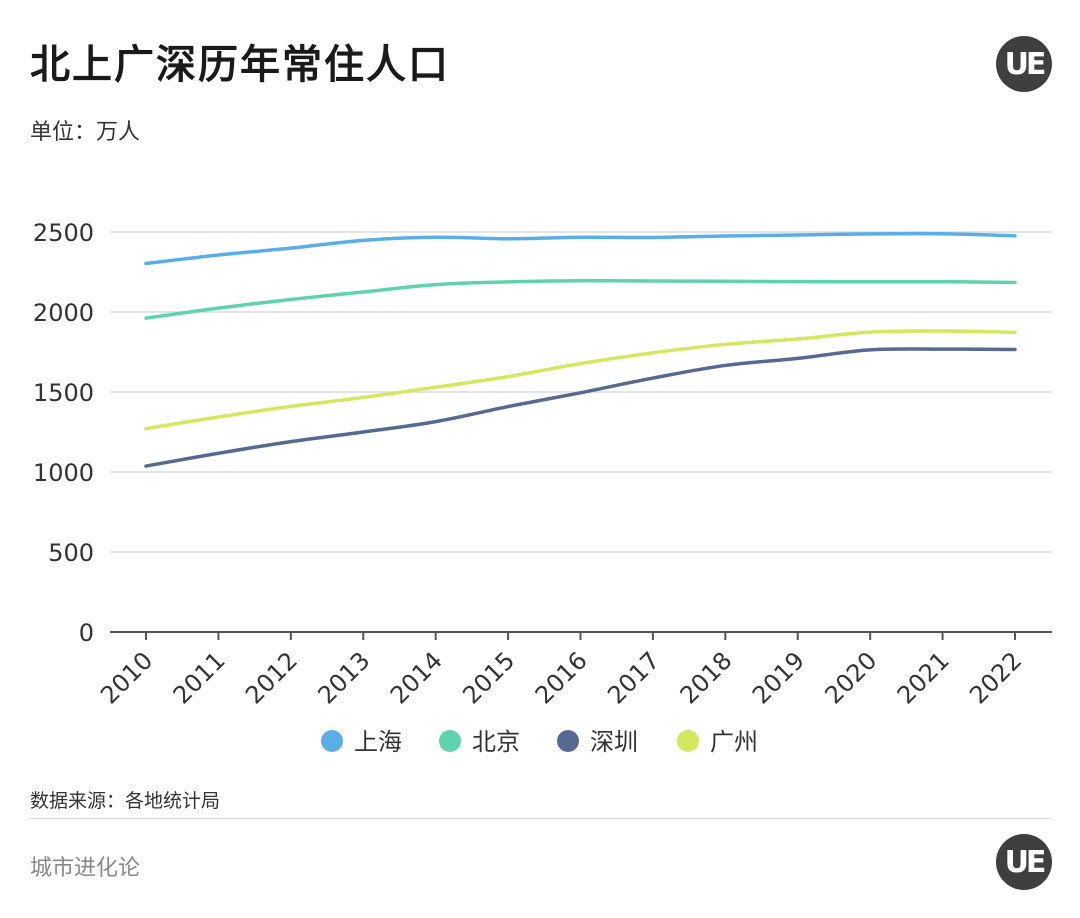 This screenshot has height=918, width=1080. What do you see at coordinates (539, 742) in the screenshot?
I see `legend: 上海 北京 深圳 广州` at bounding box center [539, 742].